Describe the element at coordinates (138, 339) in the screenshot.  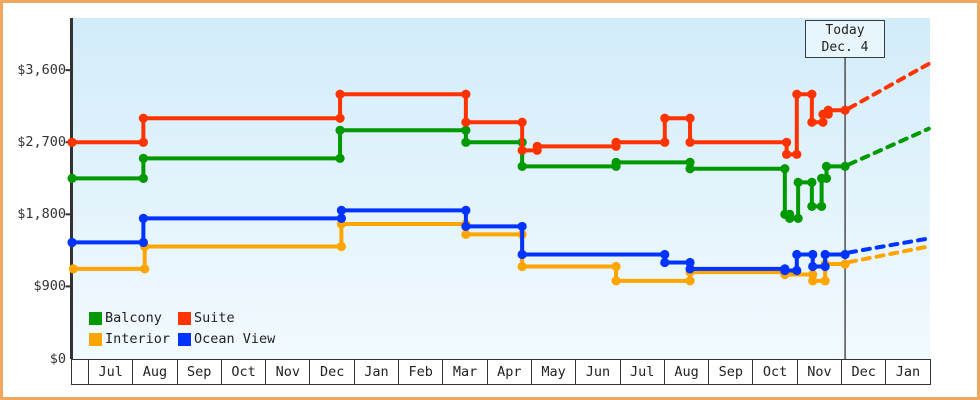
I see `legend-label: Interior` at that location.